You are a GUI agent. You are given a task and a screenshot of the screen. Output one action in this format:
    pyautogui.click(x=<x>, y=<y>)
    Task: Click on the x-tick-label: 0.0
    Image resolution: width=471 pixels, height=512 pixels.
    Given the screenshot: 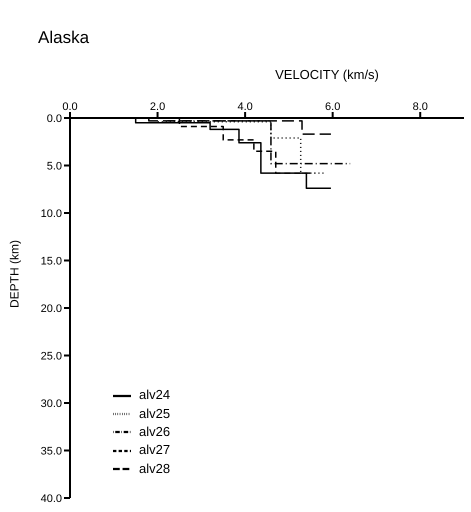 What is the action you would take?
    pyautogui.click(x=70, y=107)
    